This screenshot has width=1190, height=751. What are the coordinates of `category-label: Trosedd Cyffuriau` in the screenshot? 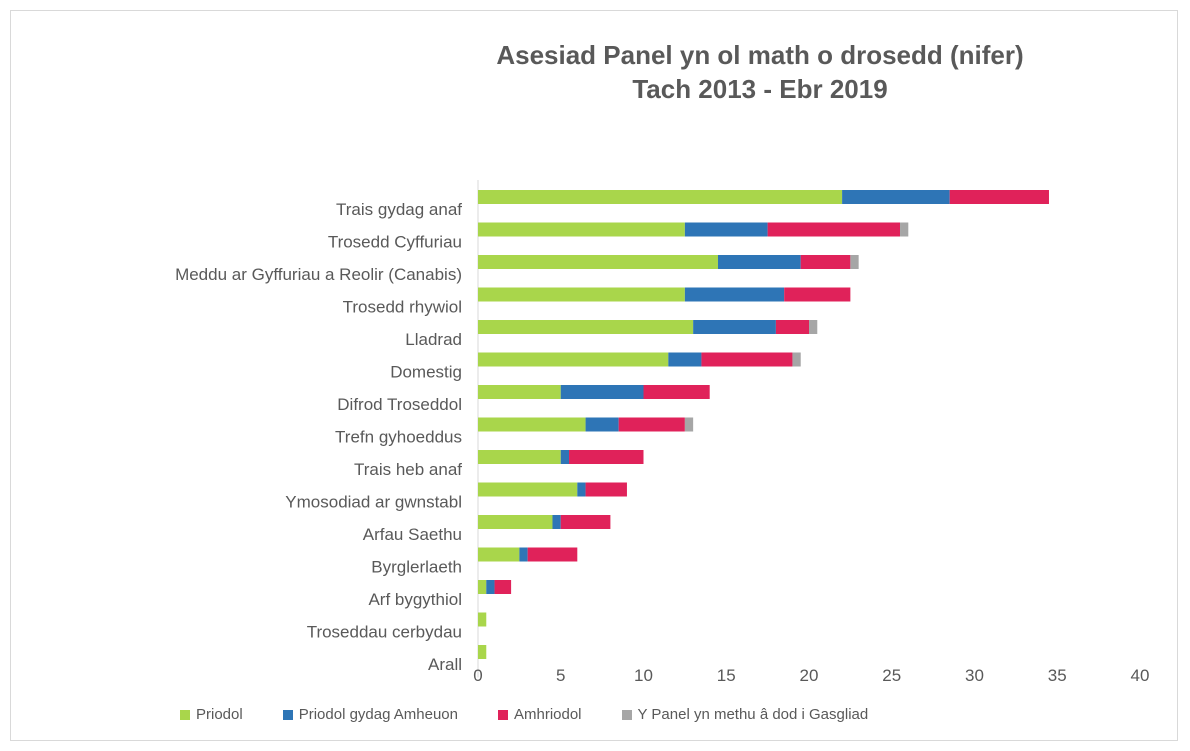 It's located at (395, 242).